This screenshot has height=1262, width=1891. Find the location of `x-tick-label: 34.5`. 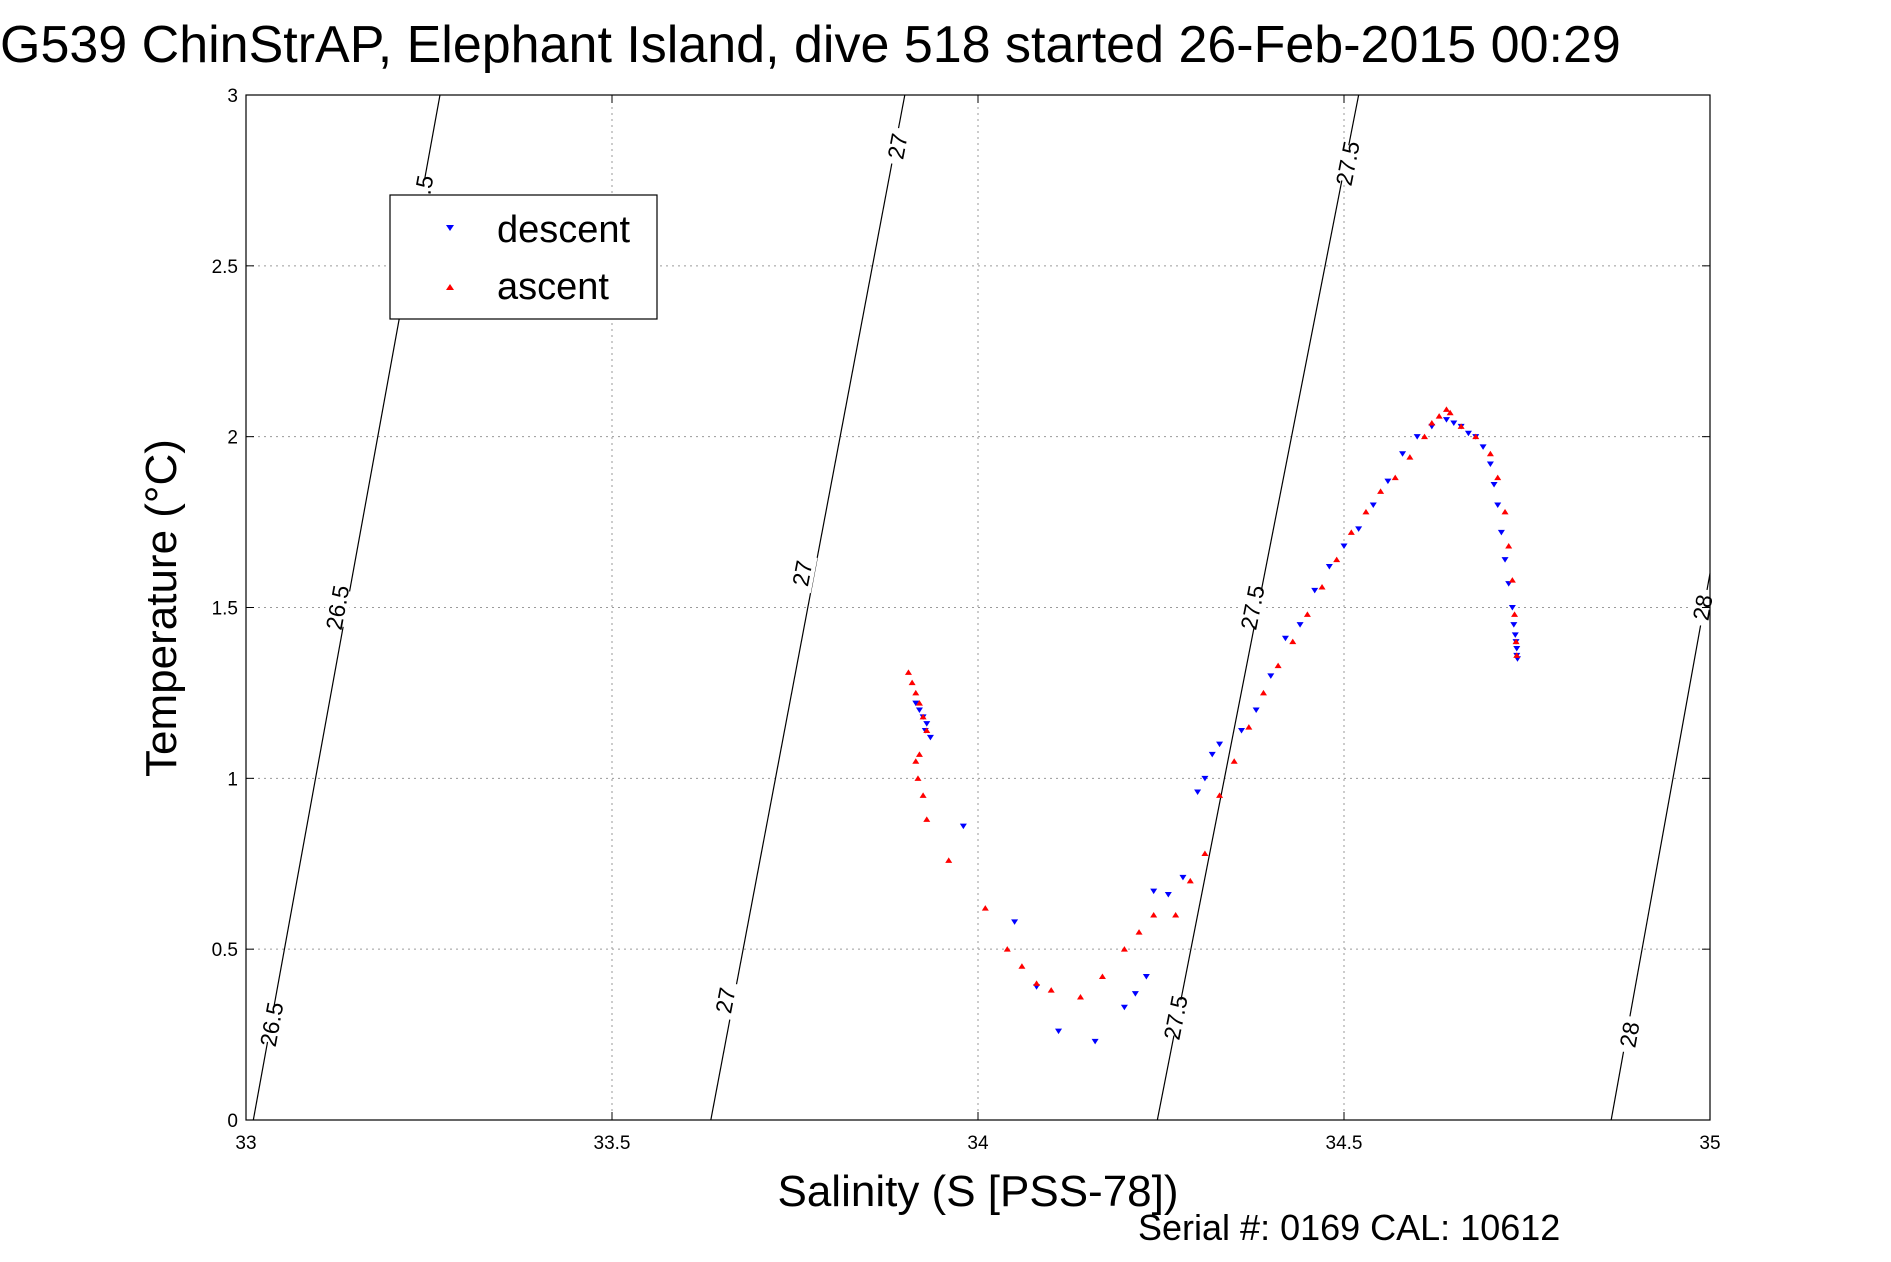

x-tick-label: 34.5 is located at coordinates (1344, 1143).